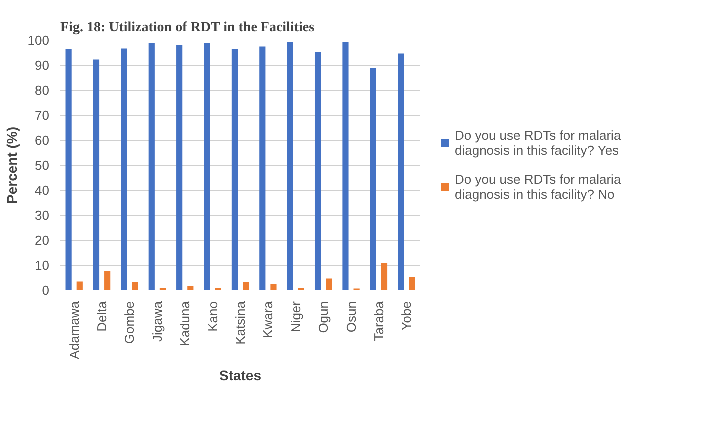 Image resolution: width=707 pixels, height=430 pixels. I want to click on legend-label: Do you use RDTs for malaria diagnosis in this facility? Yes, so click(538, 143).